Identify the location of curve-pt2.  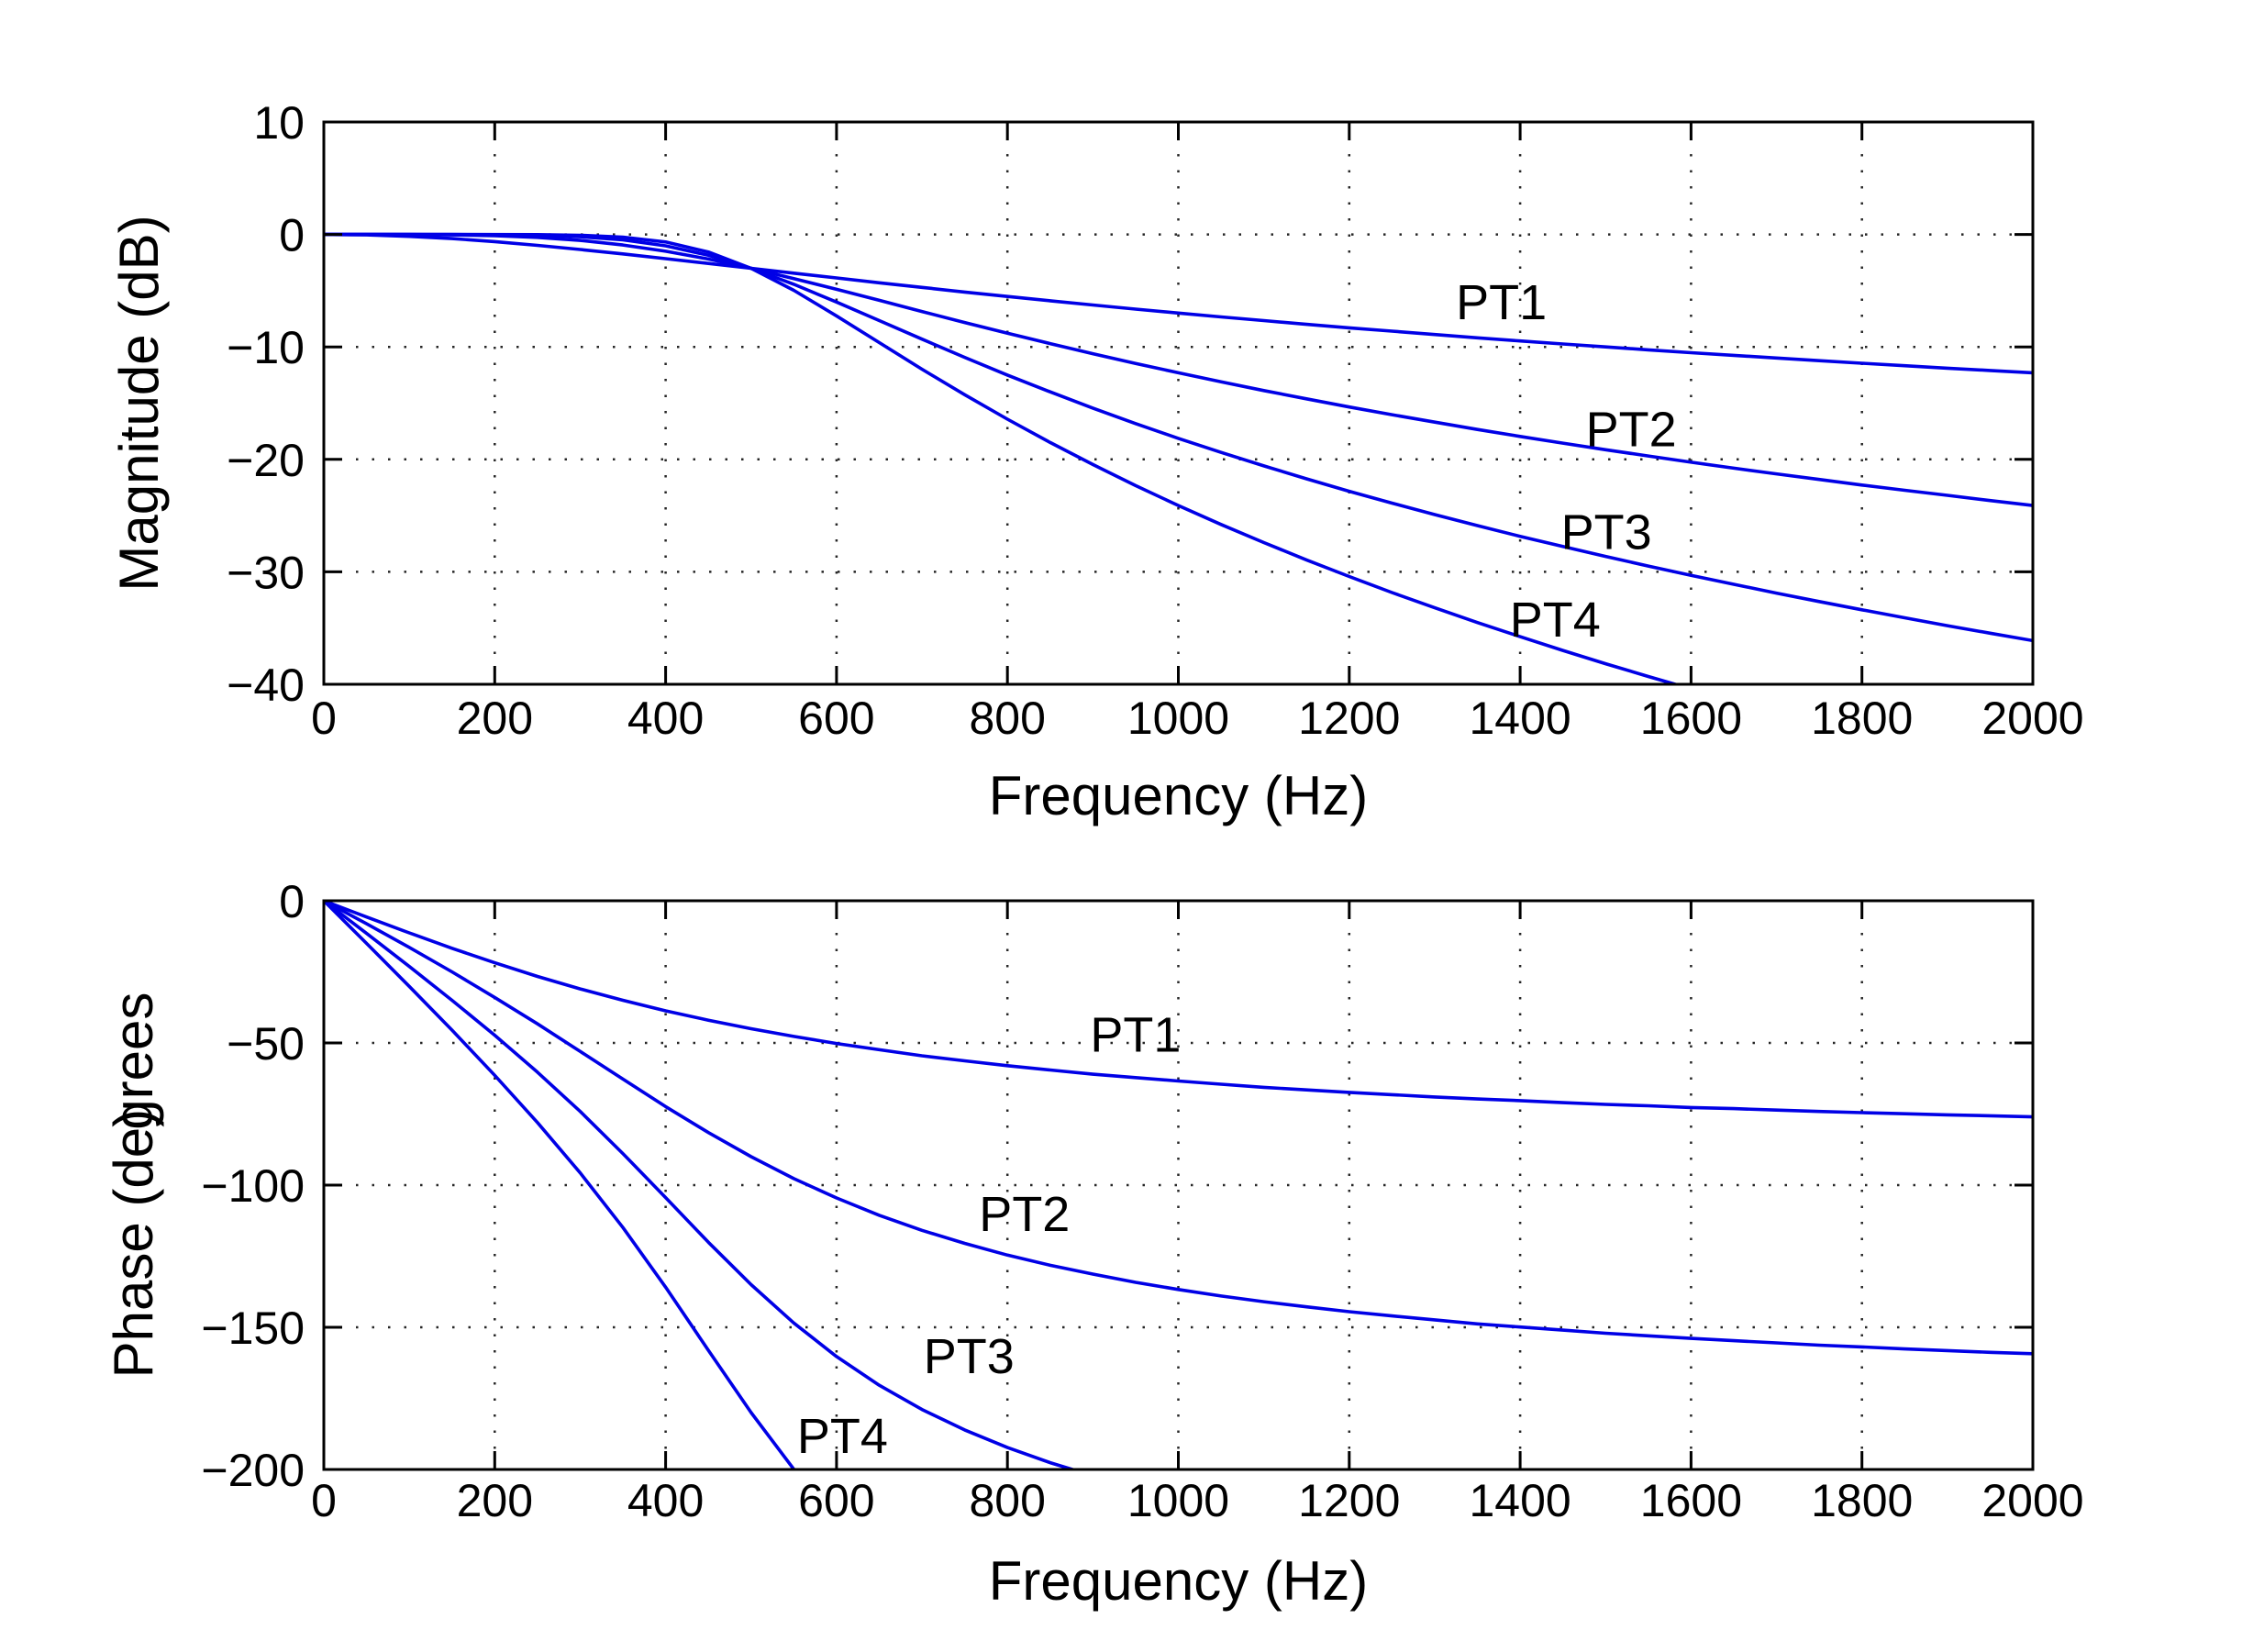
(1178, 369).